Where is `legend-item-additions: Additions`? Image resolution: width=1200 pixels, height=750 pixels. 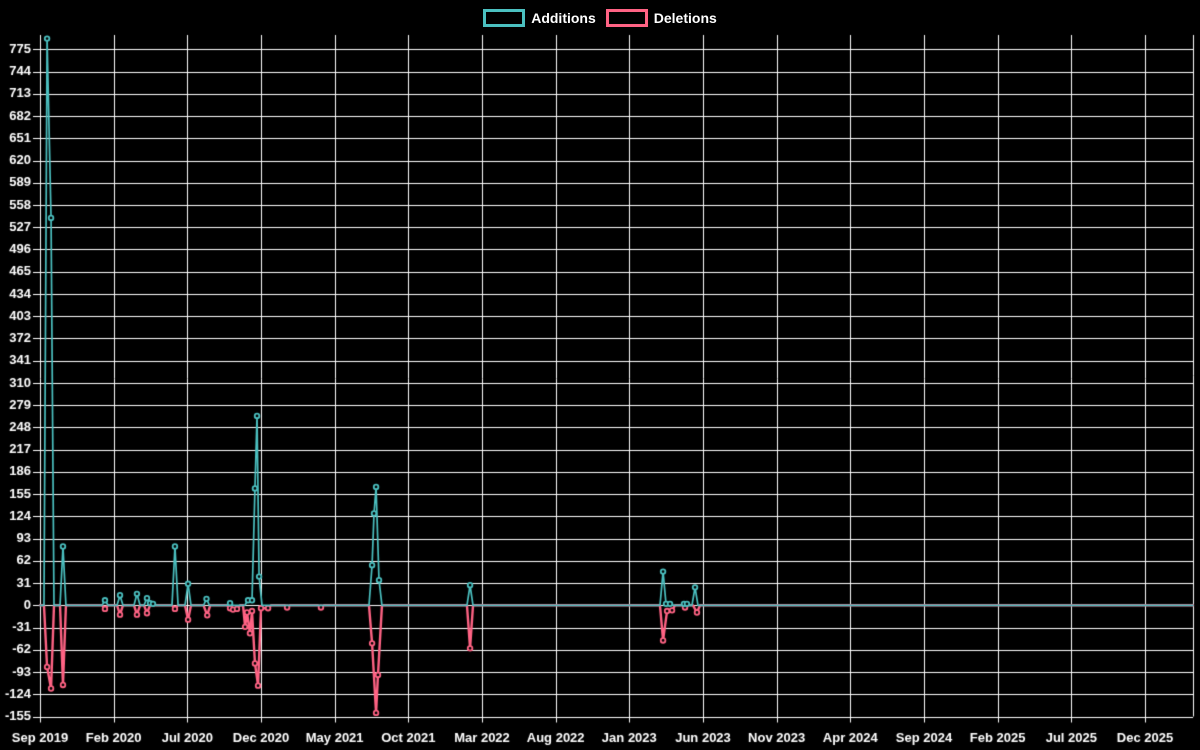
legend-item-additions: Additions is located at coordinates (539, 18).